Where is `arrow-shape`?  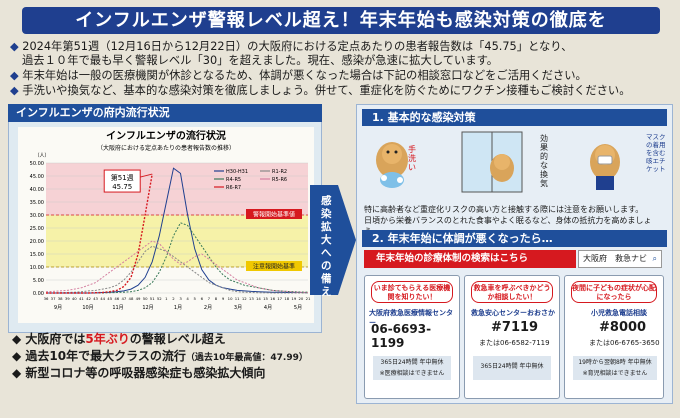
arrow-shape is located at coordinates (333, 240).